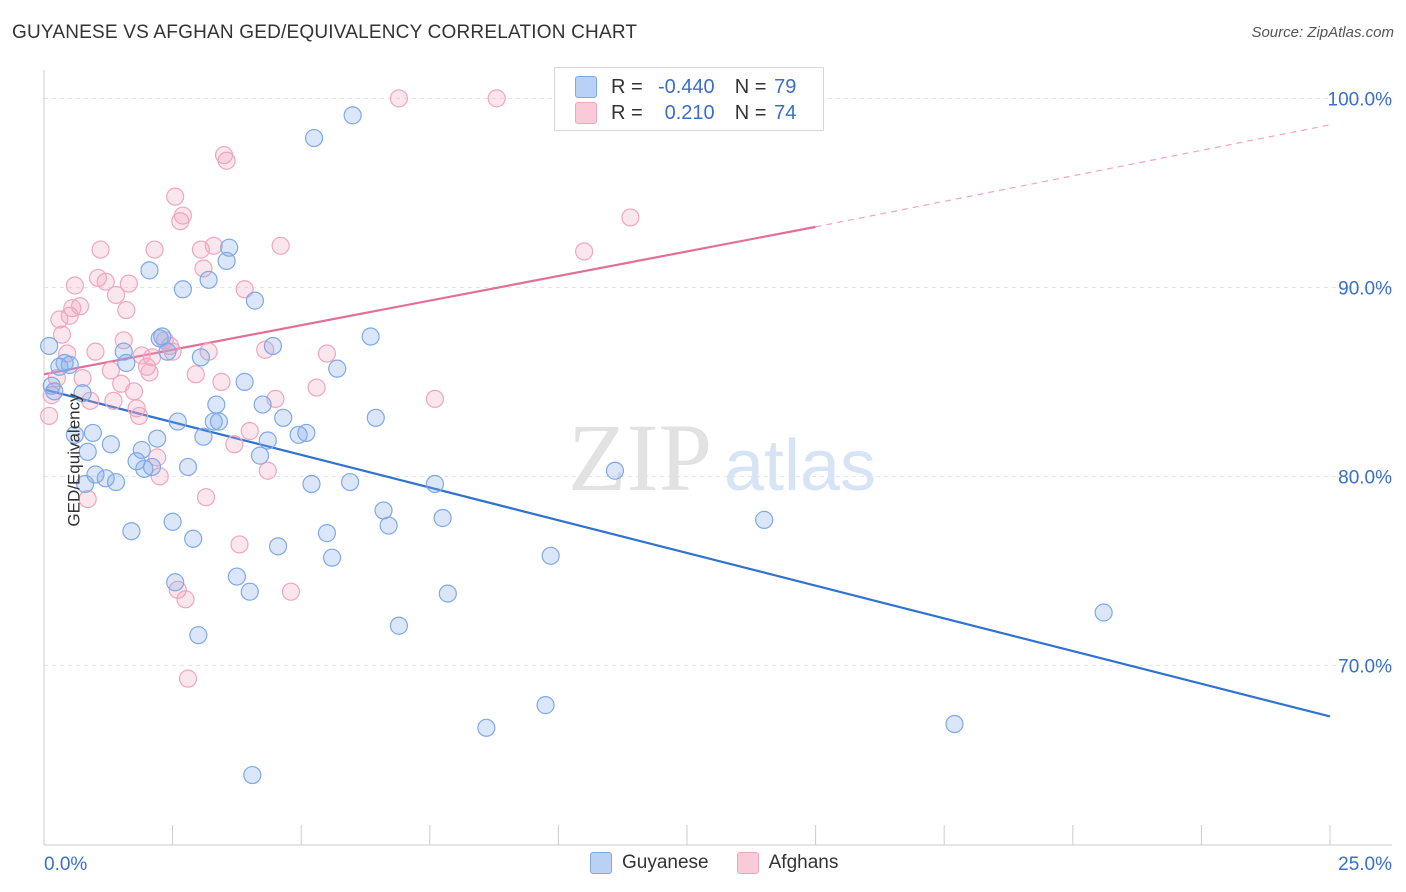 Image resolution: width=1406 pixels, height=892 pixels. I want to click on r-value-afghans: 0.210, so click(689, 112).